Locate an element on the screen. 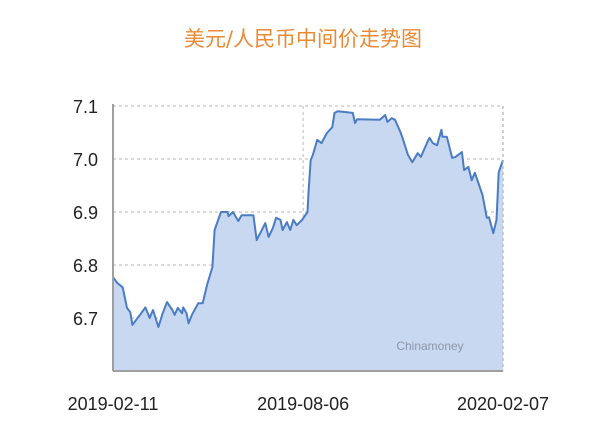  x-tick-labels: 2019-02-11 2019-08-06 2020-02-07 is located at coordinates (308, 404).